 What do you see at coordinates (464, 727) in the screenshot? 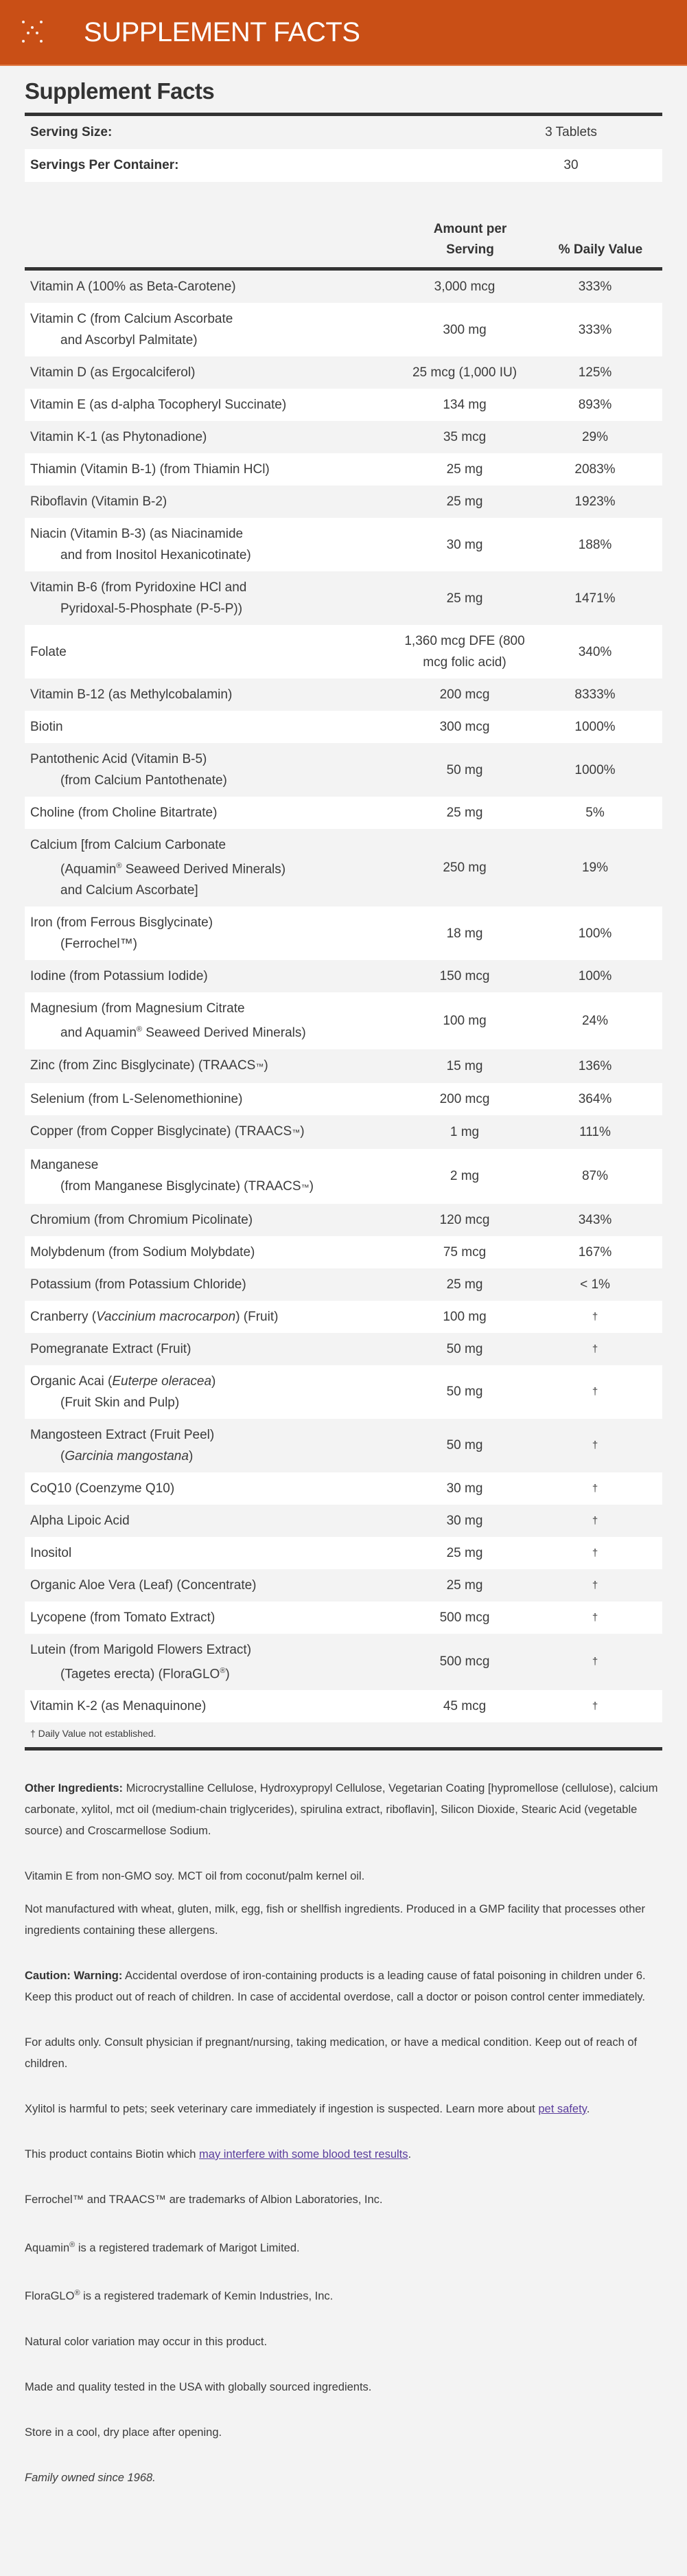
I see `amount-per-serving: 300 mcg` at bounding box center [464, 727].